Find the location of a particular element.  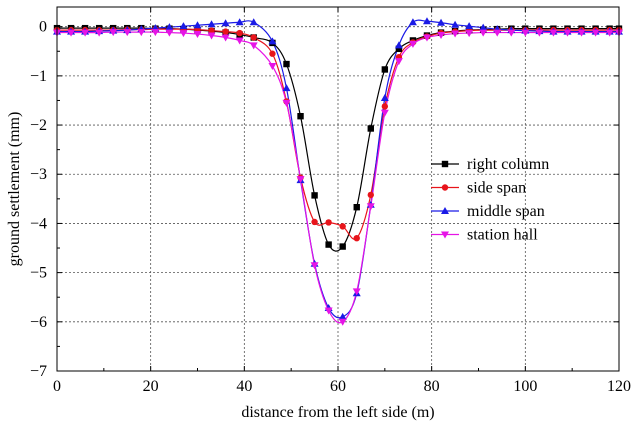

legend-label-middle-span: middle span is located at coordinates (506, 211).